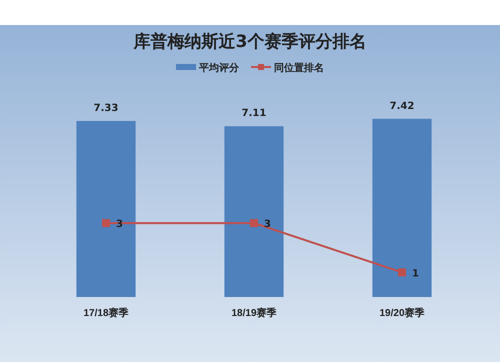 The image size is (500, 362). I want to click on data-label: 7.11, so click(254, 114).